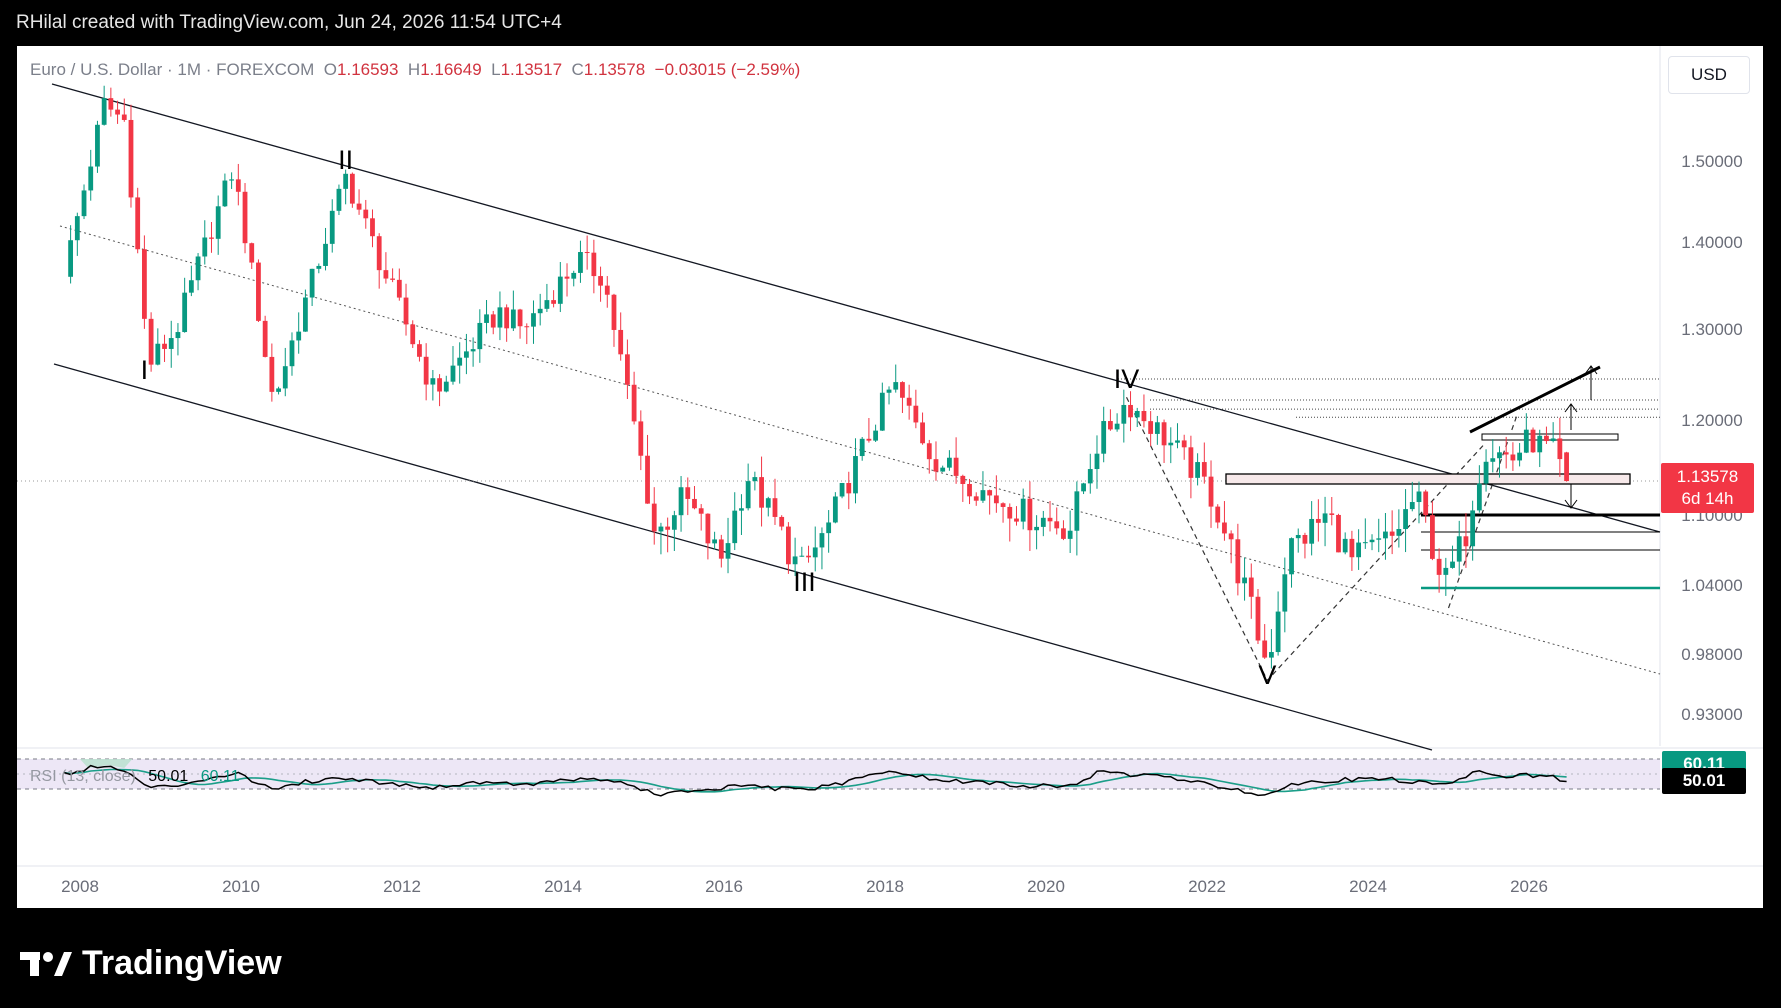  What do you see at coordinates (1550, 437) in the screenshot?
I see `resistance-box` at bounding box center [1550, 437].